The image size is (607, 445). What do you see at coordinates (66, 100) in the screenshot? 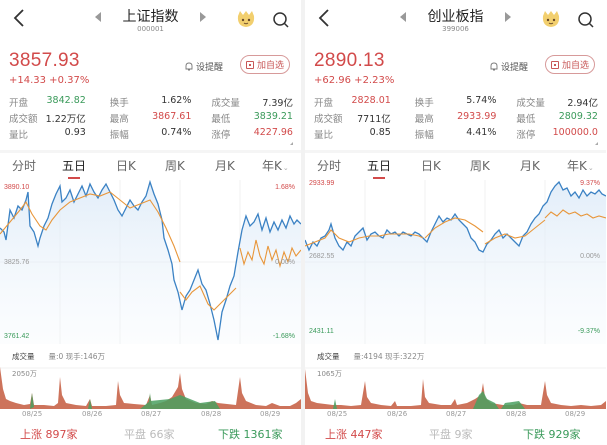
I see `open-value: 3842.82` at bounding box center [66, 100].